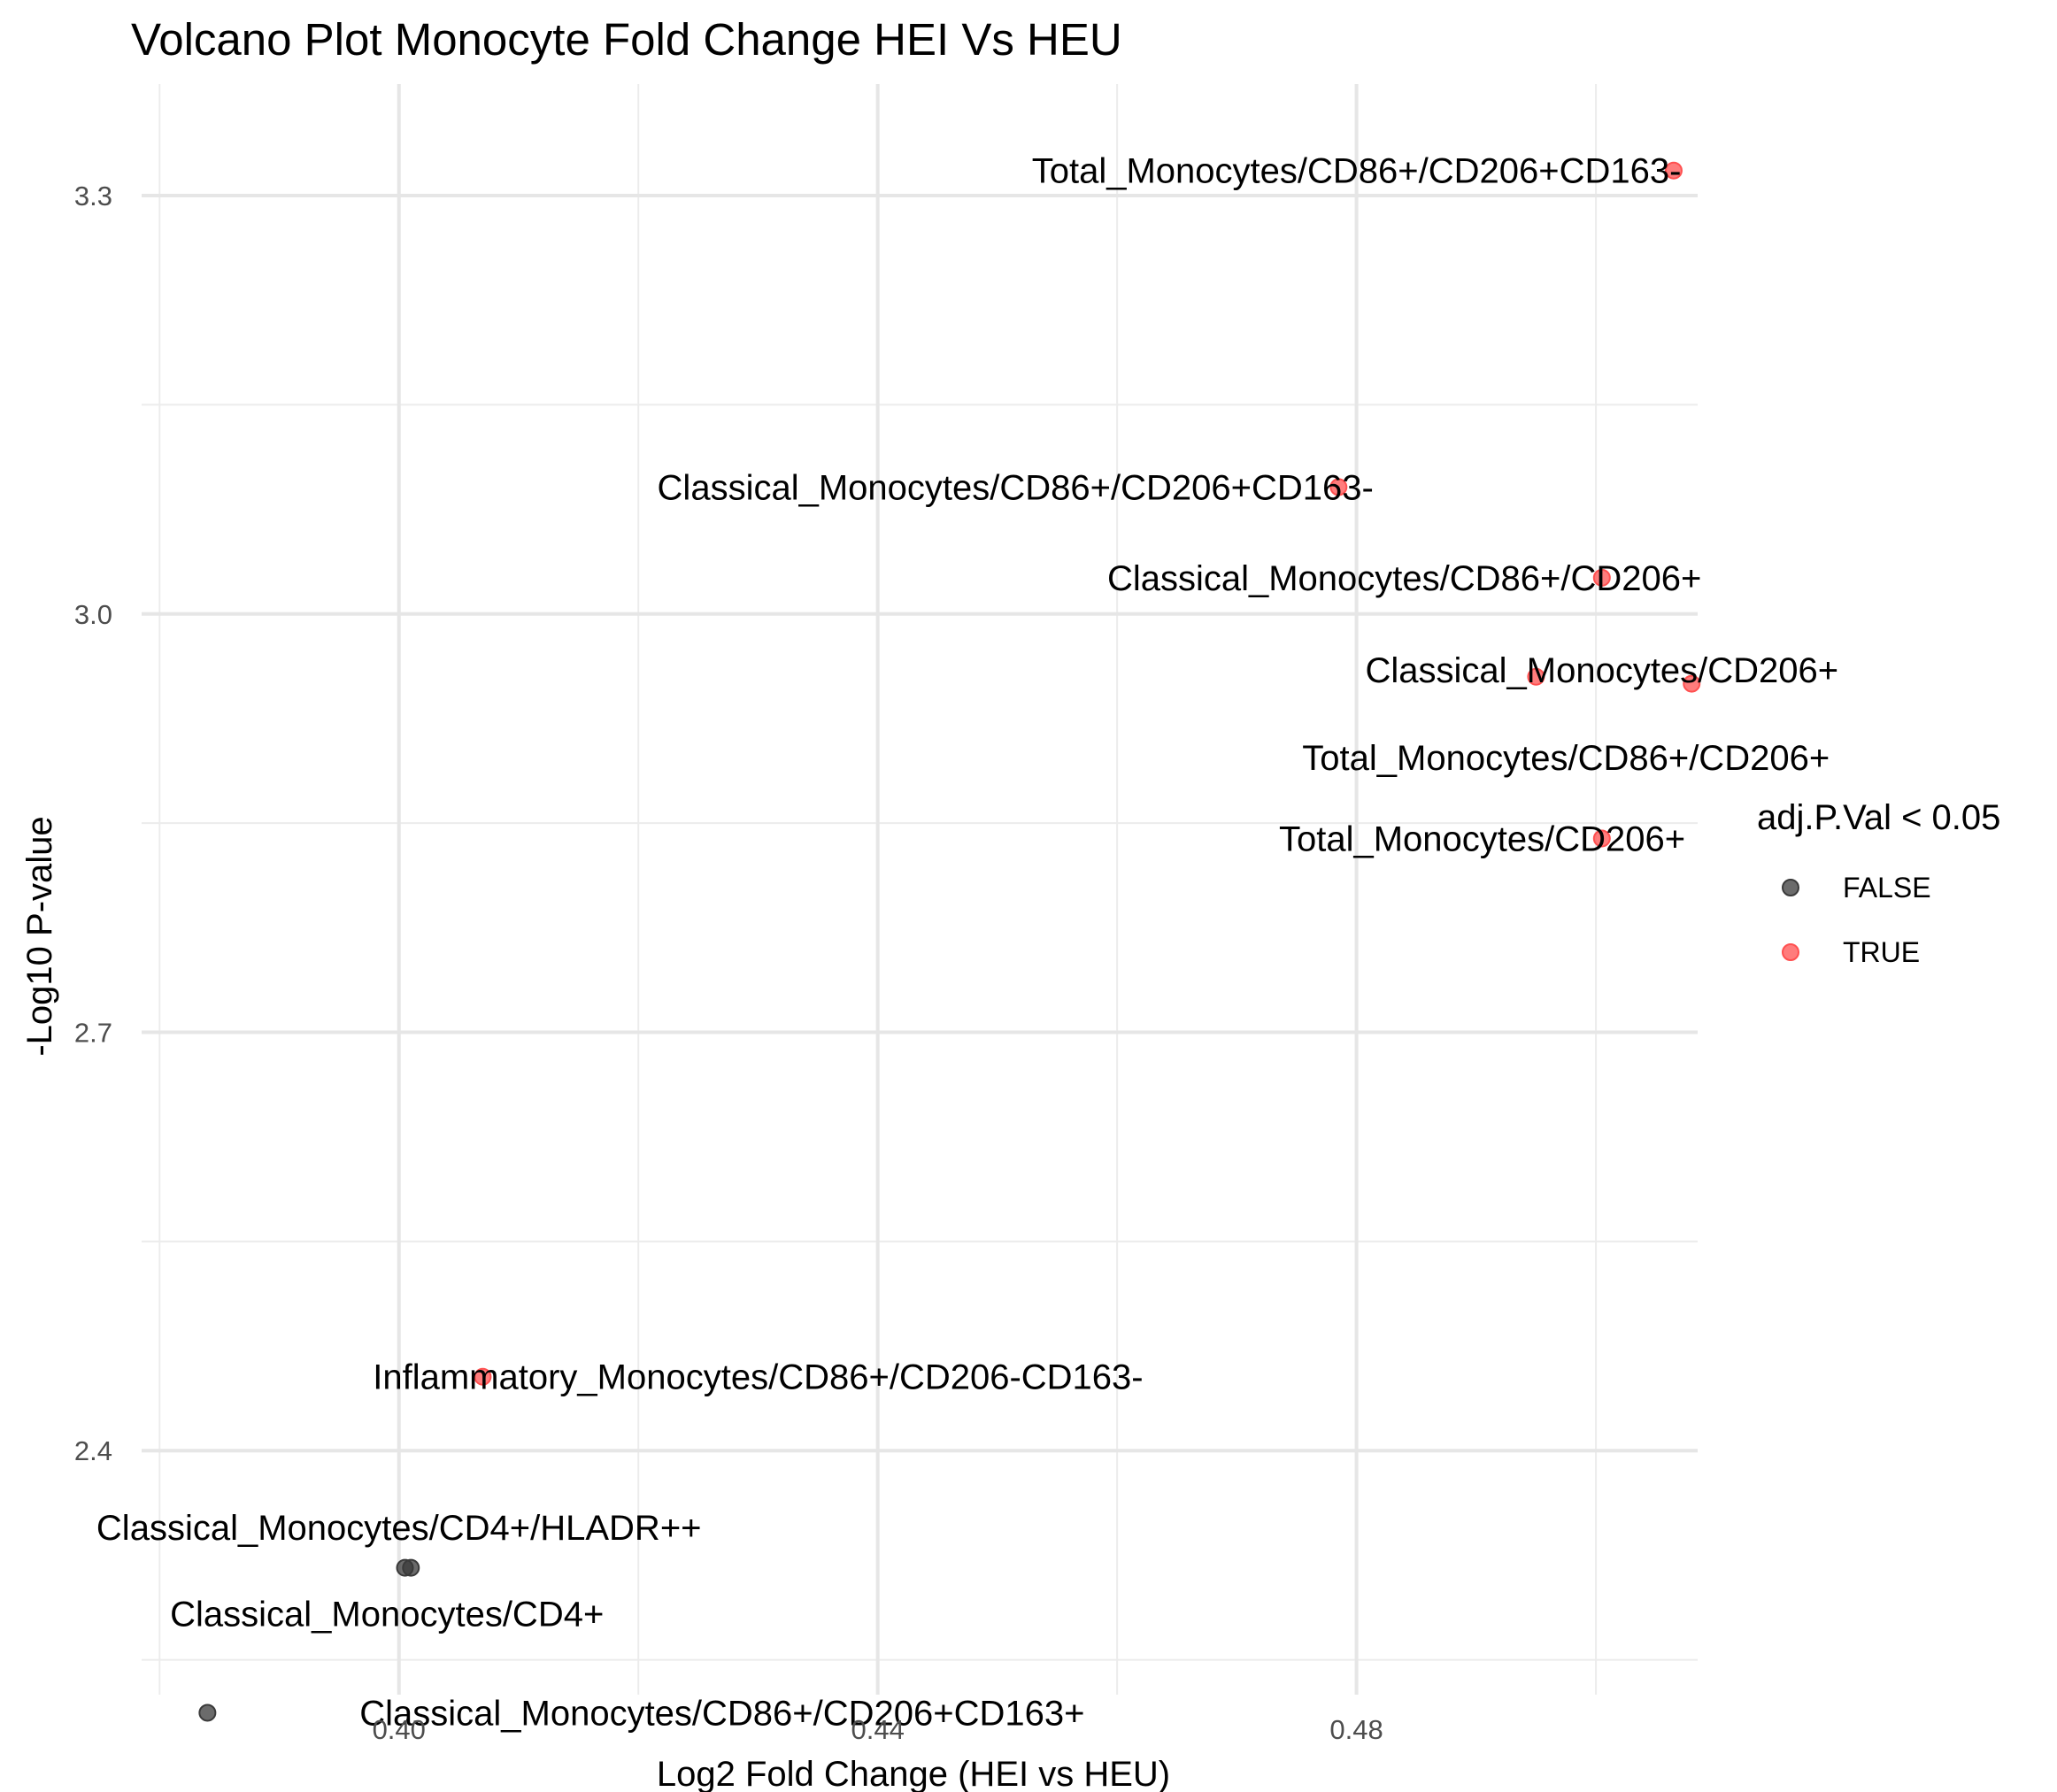 Image resolution: width=2057 pixels, height=1792 pixels. I want to click on y-tick-label: 2.7, so click(93, 1033).